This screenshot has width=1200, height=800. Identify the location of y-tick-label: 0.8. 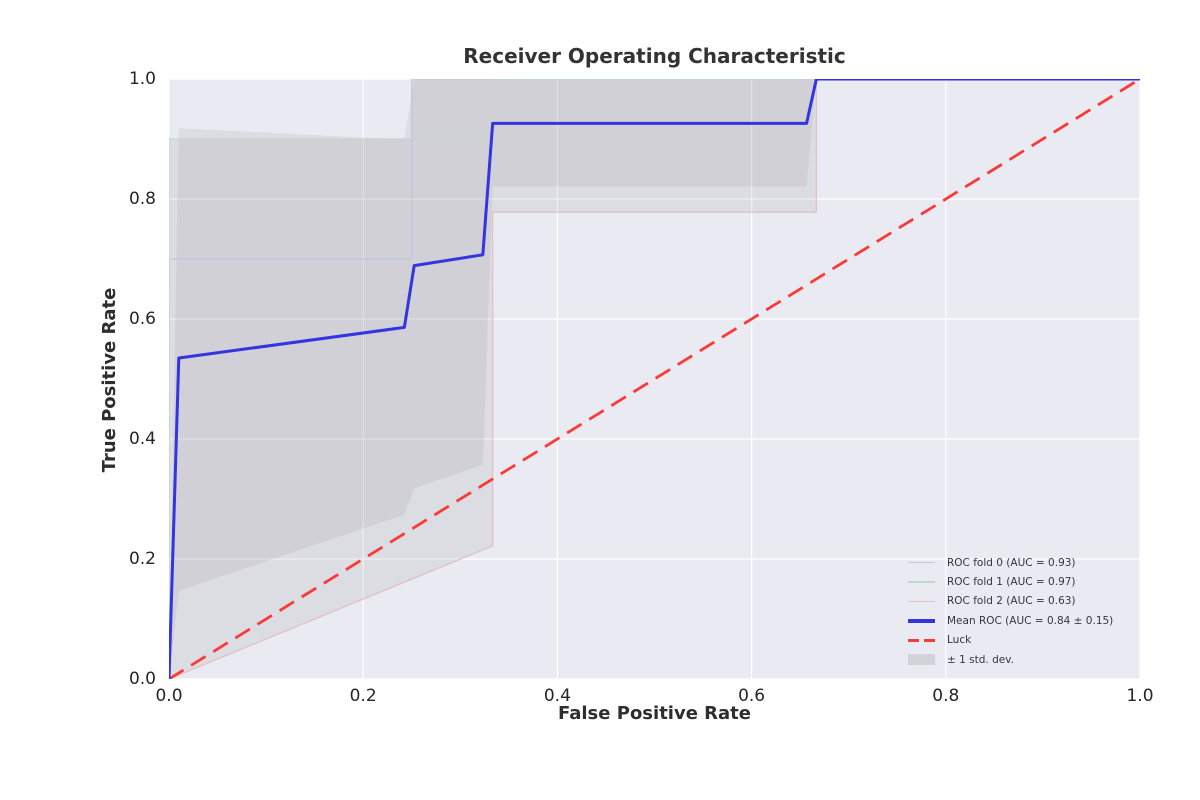
(142, 199).